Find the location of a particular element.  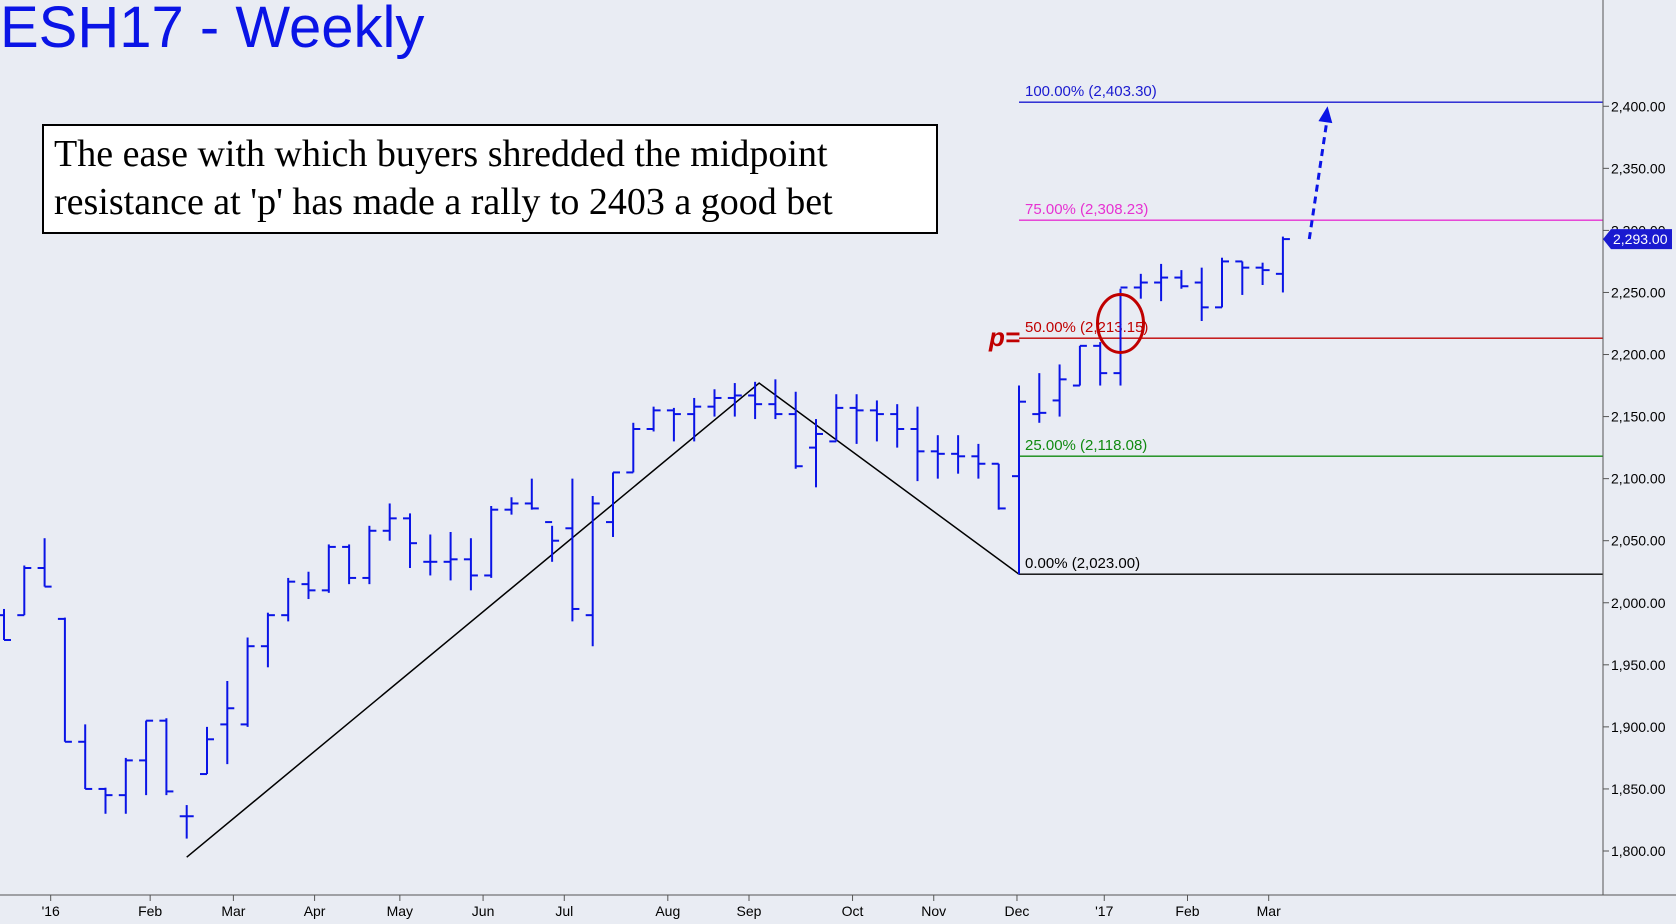

x-tick-label-1: Feb is located at coordinates (150, 911).